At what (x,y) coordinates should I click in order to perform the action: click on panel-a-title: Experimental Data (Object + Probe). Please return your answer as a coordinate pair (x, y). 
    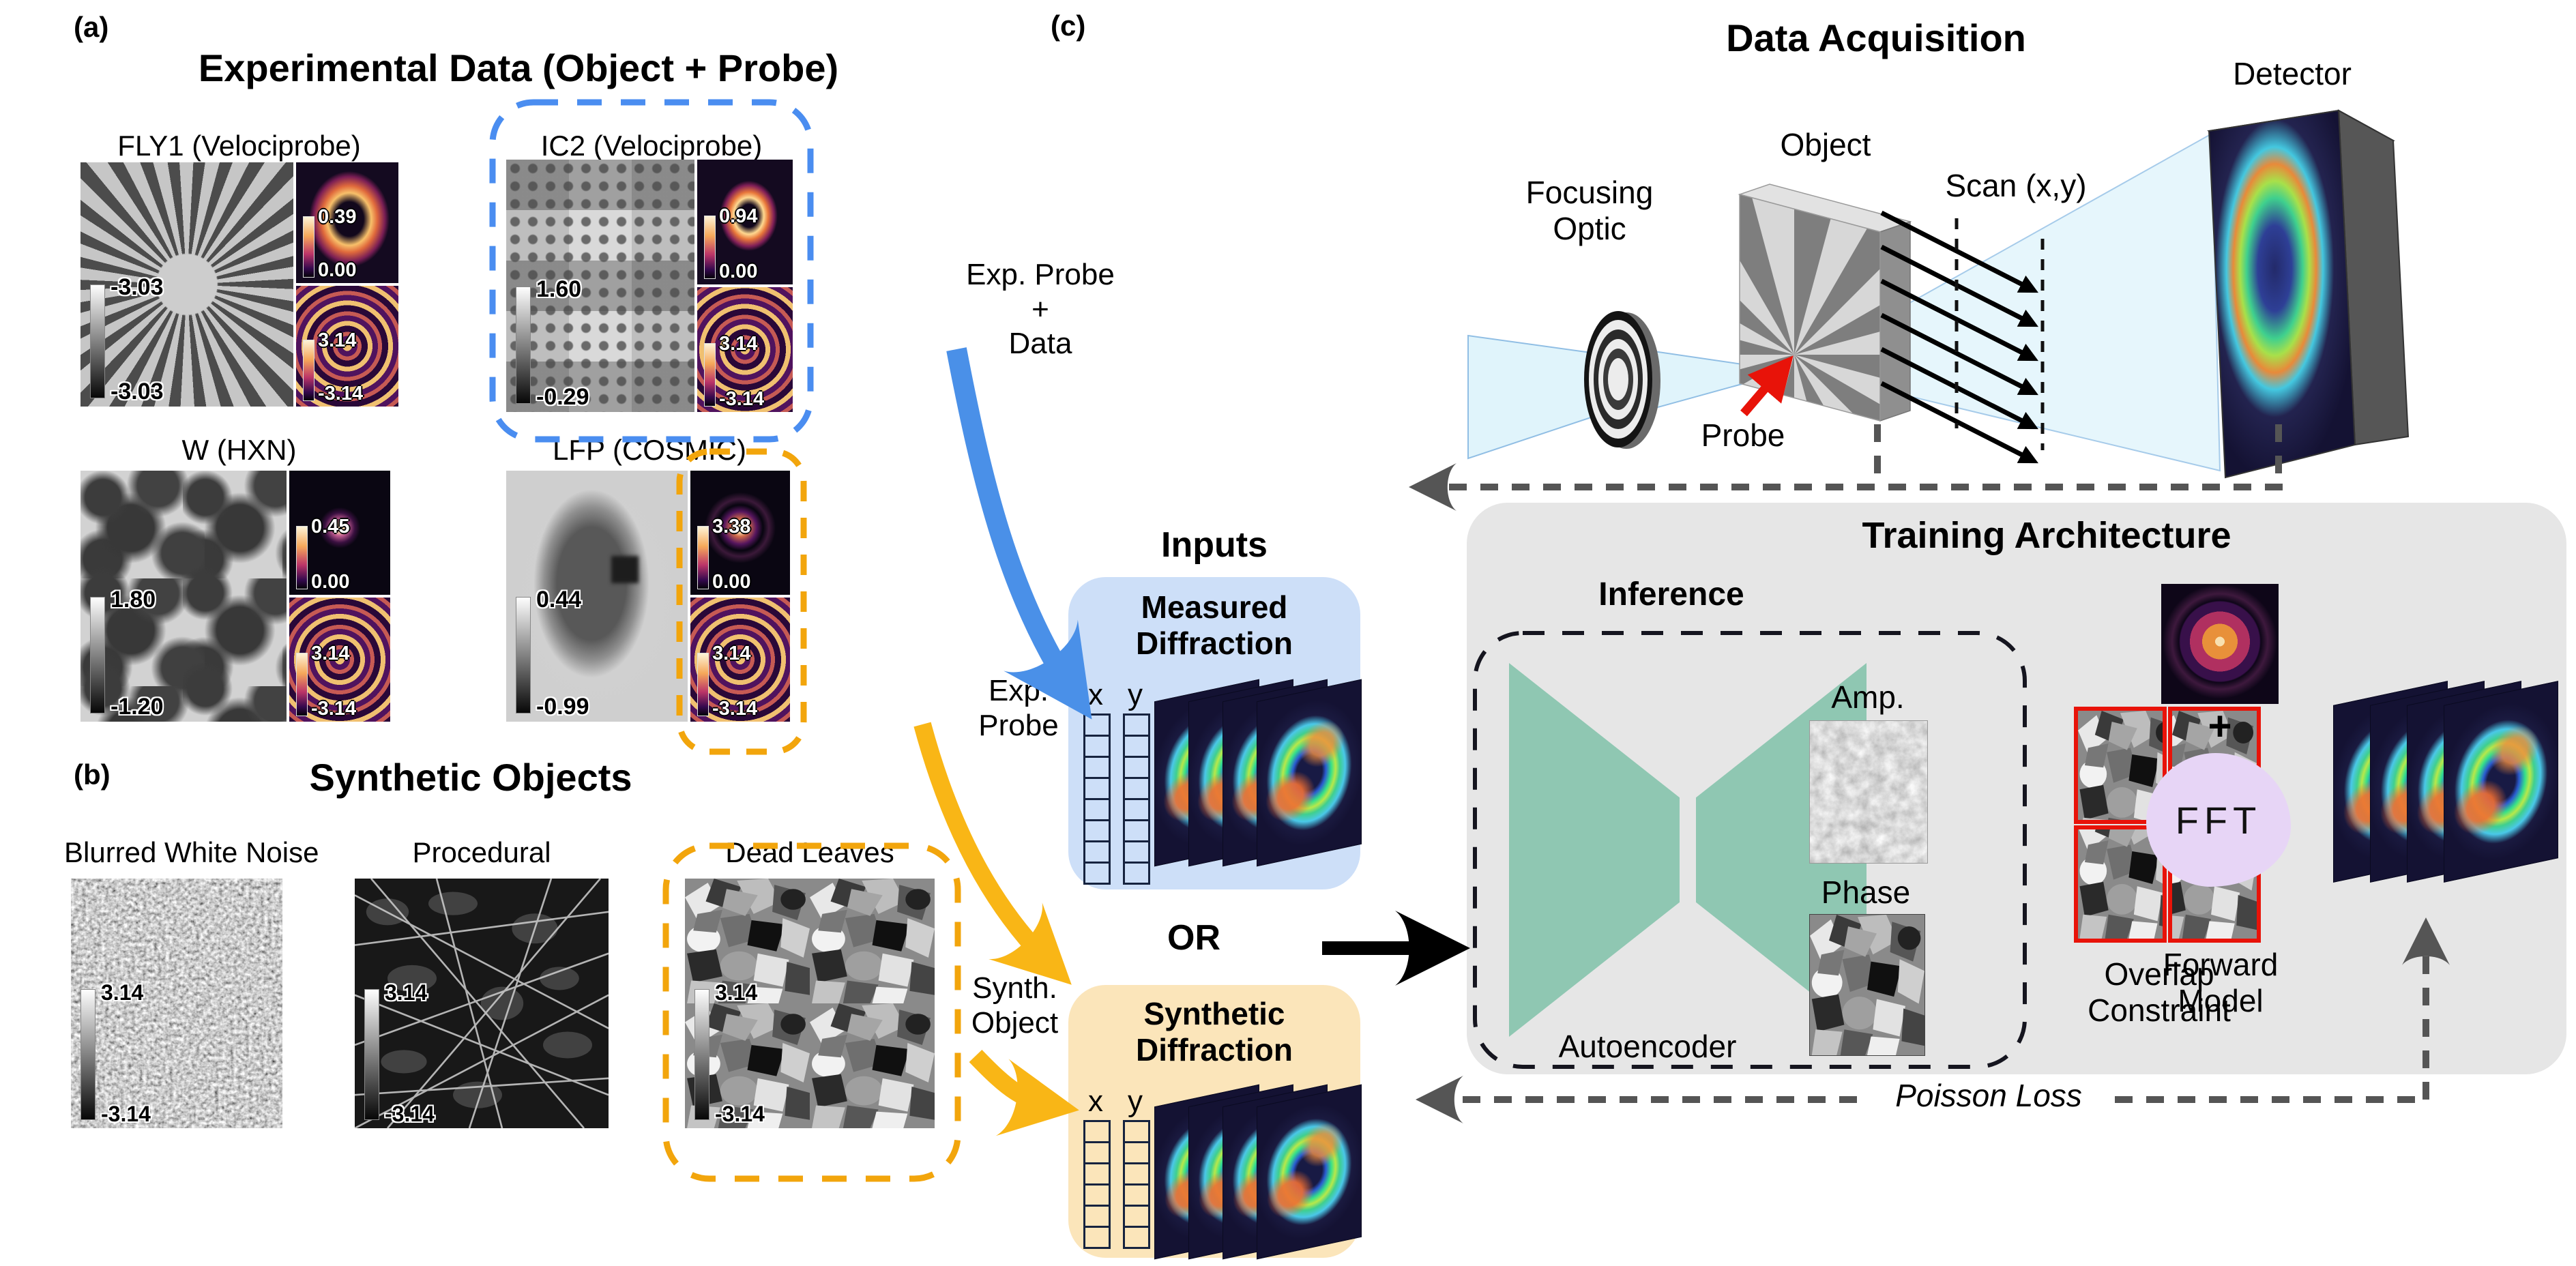
    Looking at the image, I should click on (518, 67).